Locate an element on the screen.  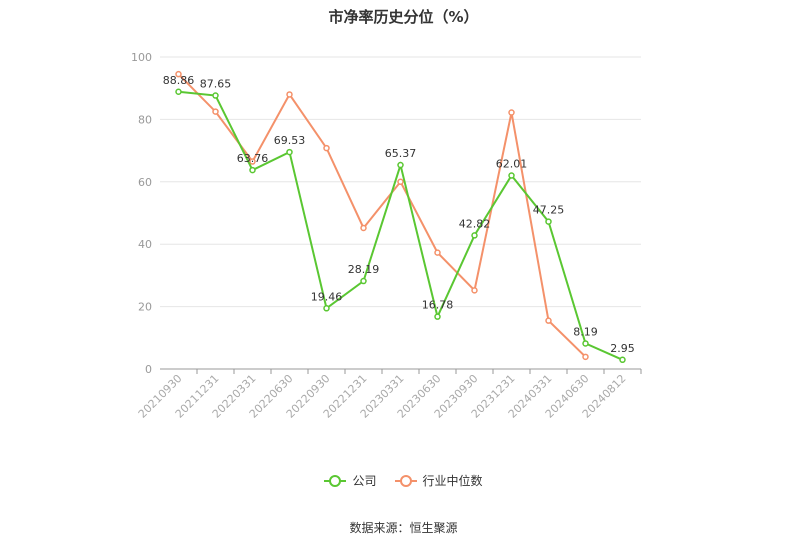
legend-item-industry: 行业中位数 is located at coordinates (438, 480).